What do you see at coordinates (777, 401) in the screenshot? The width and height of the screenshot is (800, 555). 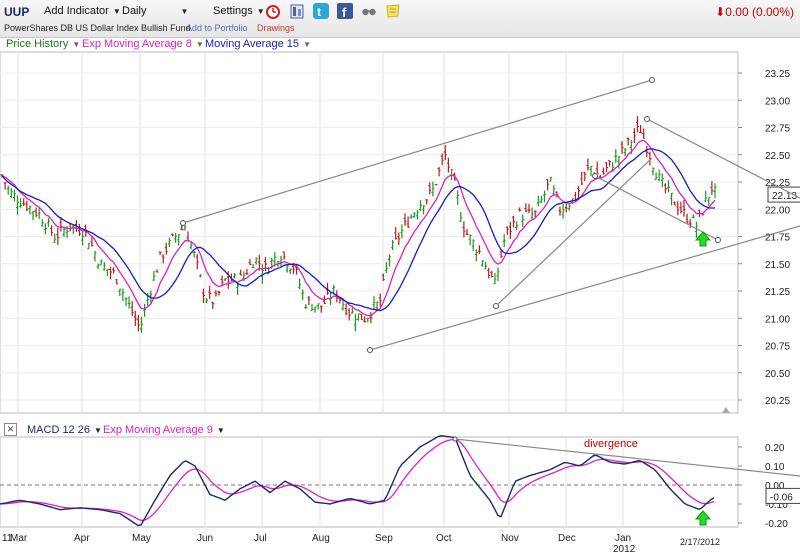 I see `y-tick-label: 20.25` at bounding box center [777, 401].